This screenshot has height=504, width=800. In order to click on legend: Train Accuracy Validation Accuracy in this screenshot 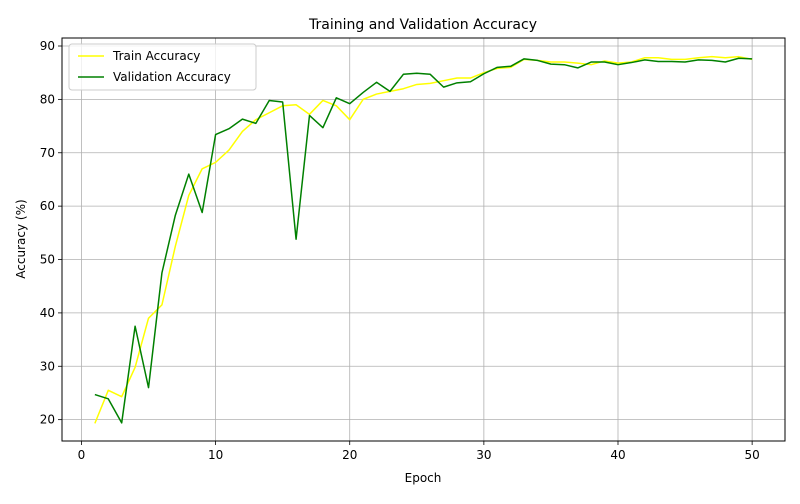, I will do `click(162, 67)`.